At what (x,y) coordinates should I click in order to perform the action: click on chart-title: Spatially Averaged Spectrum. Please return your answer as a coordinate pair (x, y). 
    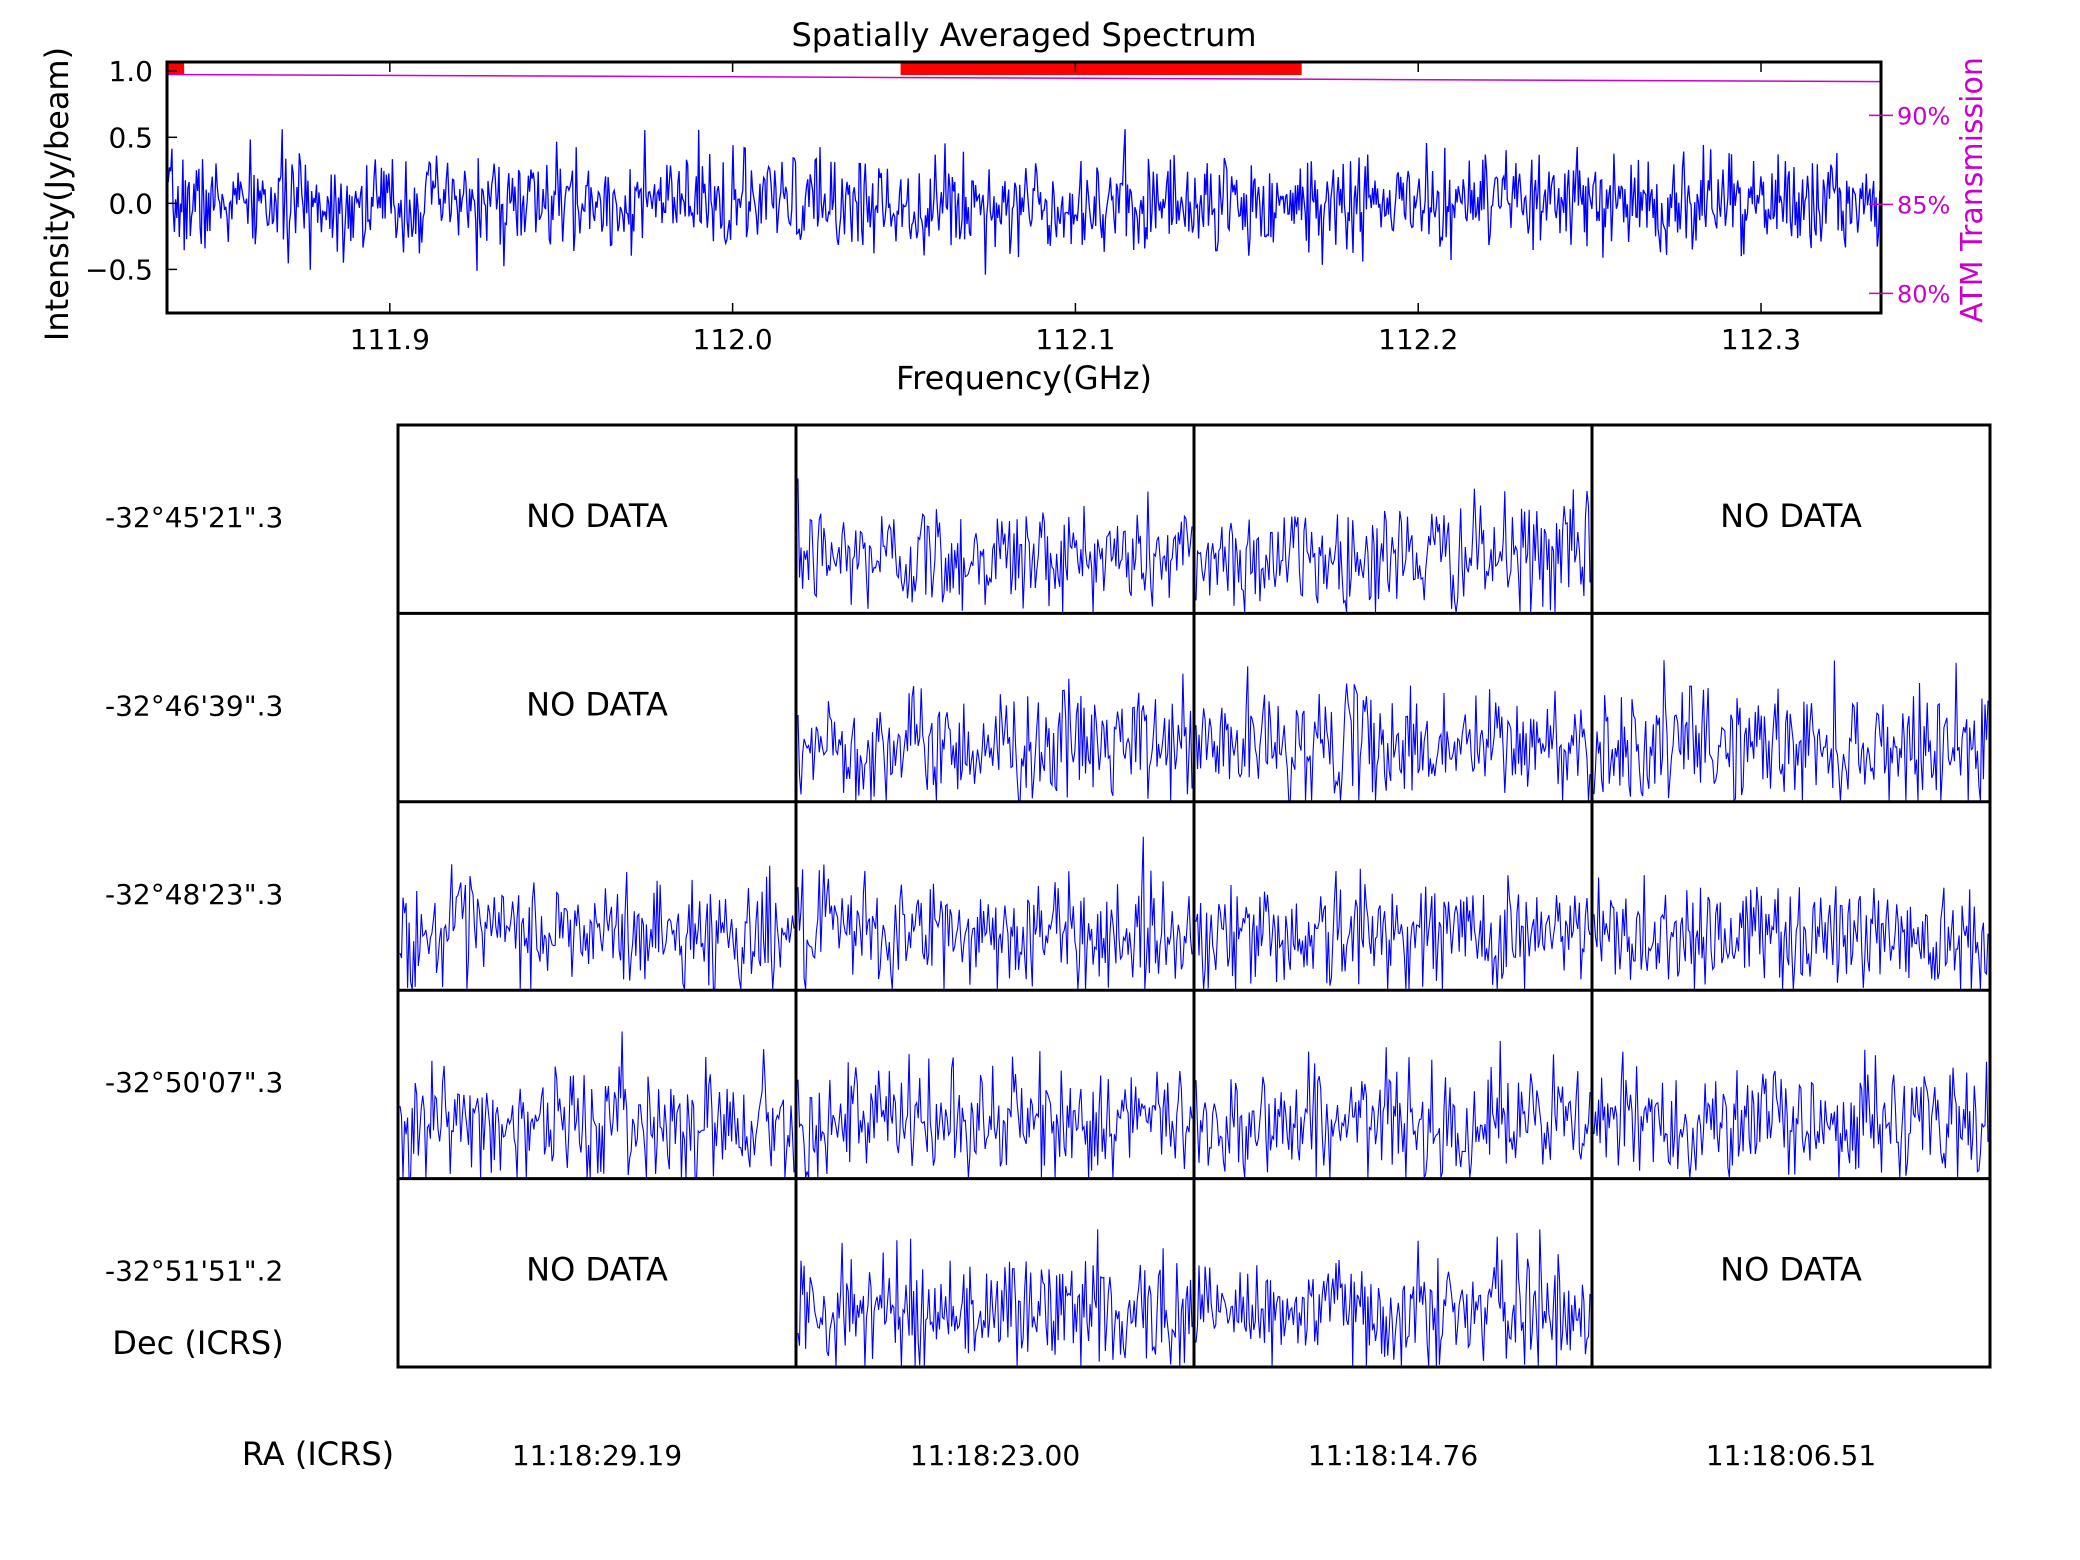
    Looking at the image, I should click on (1023, 35).